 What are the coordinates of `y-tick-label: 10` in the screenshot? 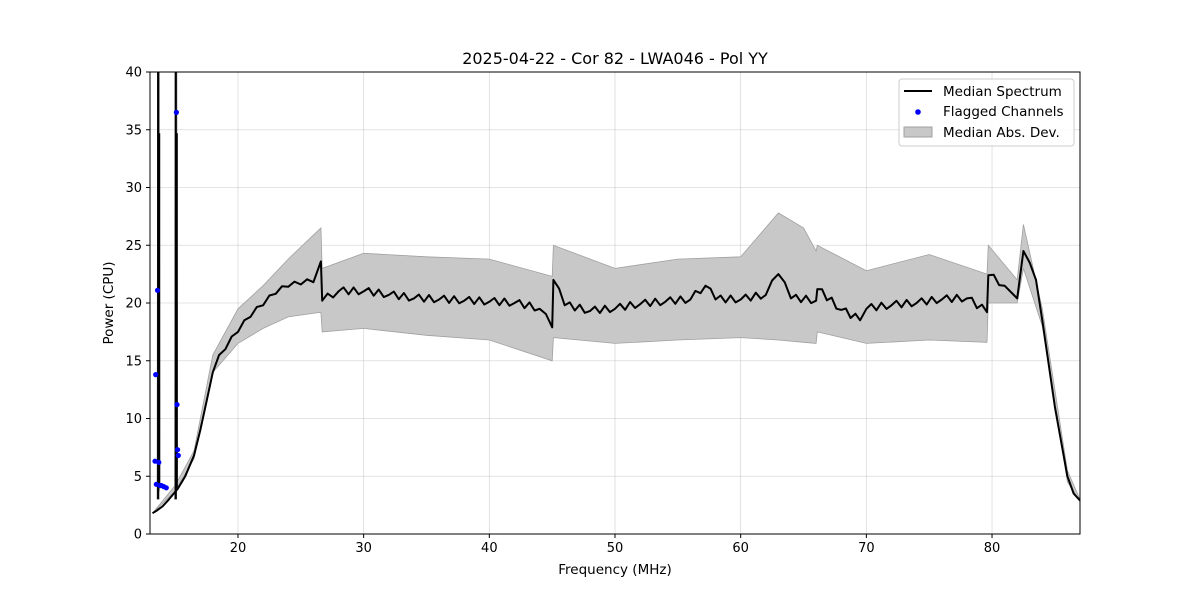 It's located at (133, 419).